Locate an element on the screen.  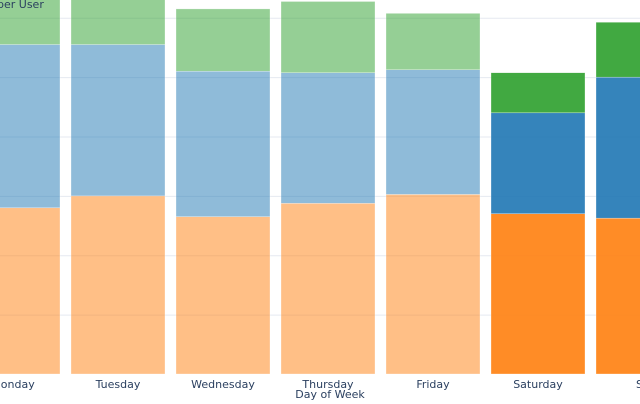
bar-monday-orange is located at coordinates (30, 291).